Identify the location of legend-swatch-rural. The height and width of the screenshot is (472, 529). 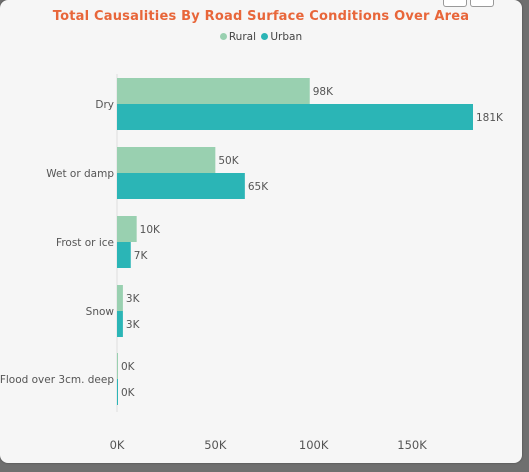
(223, 36).